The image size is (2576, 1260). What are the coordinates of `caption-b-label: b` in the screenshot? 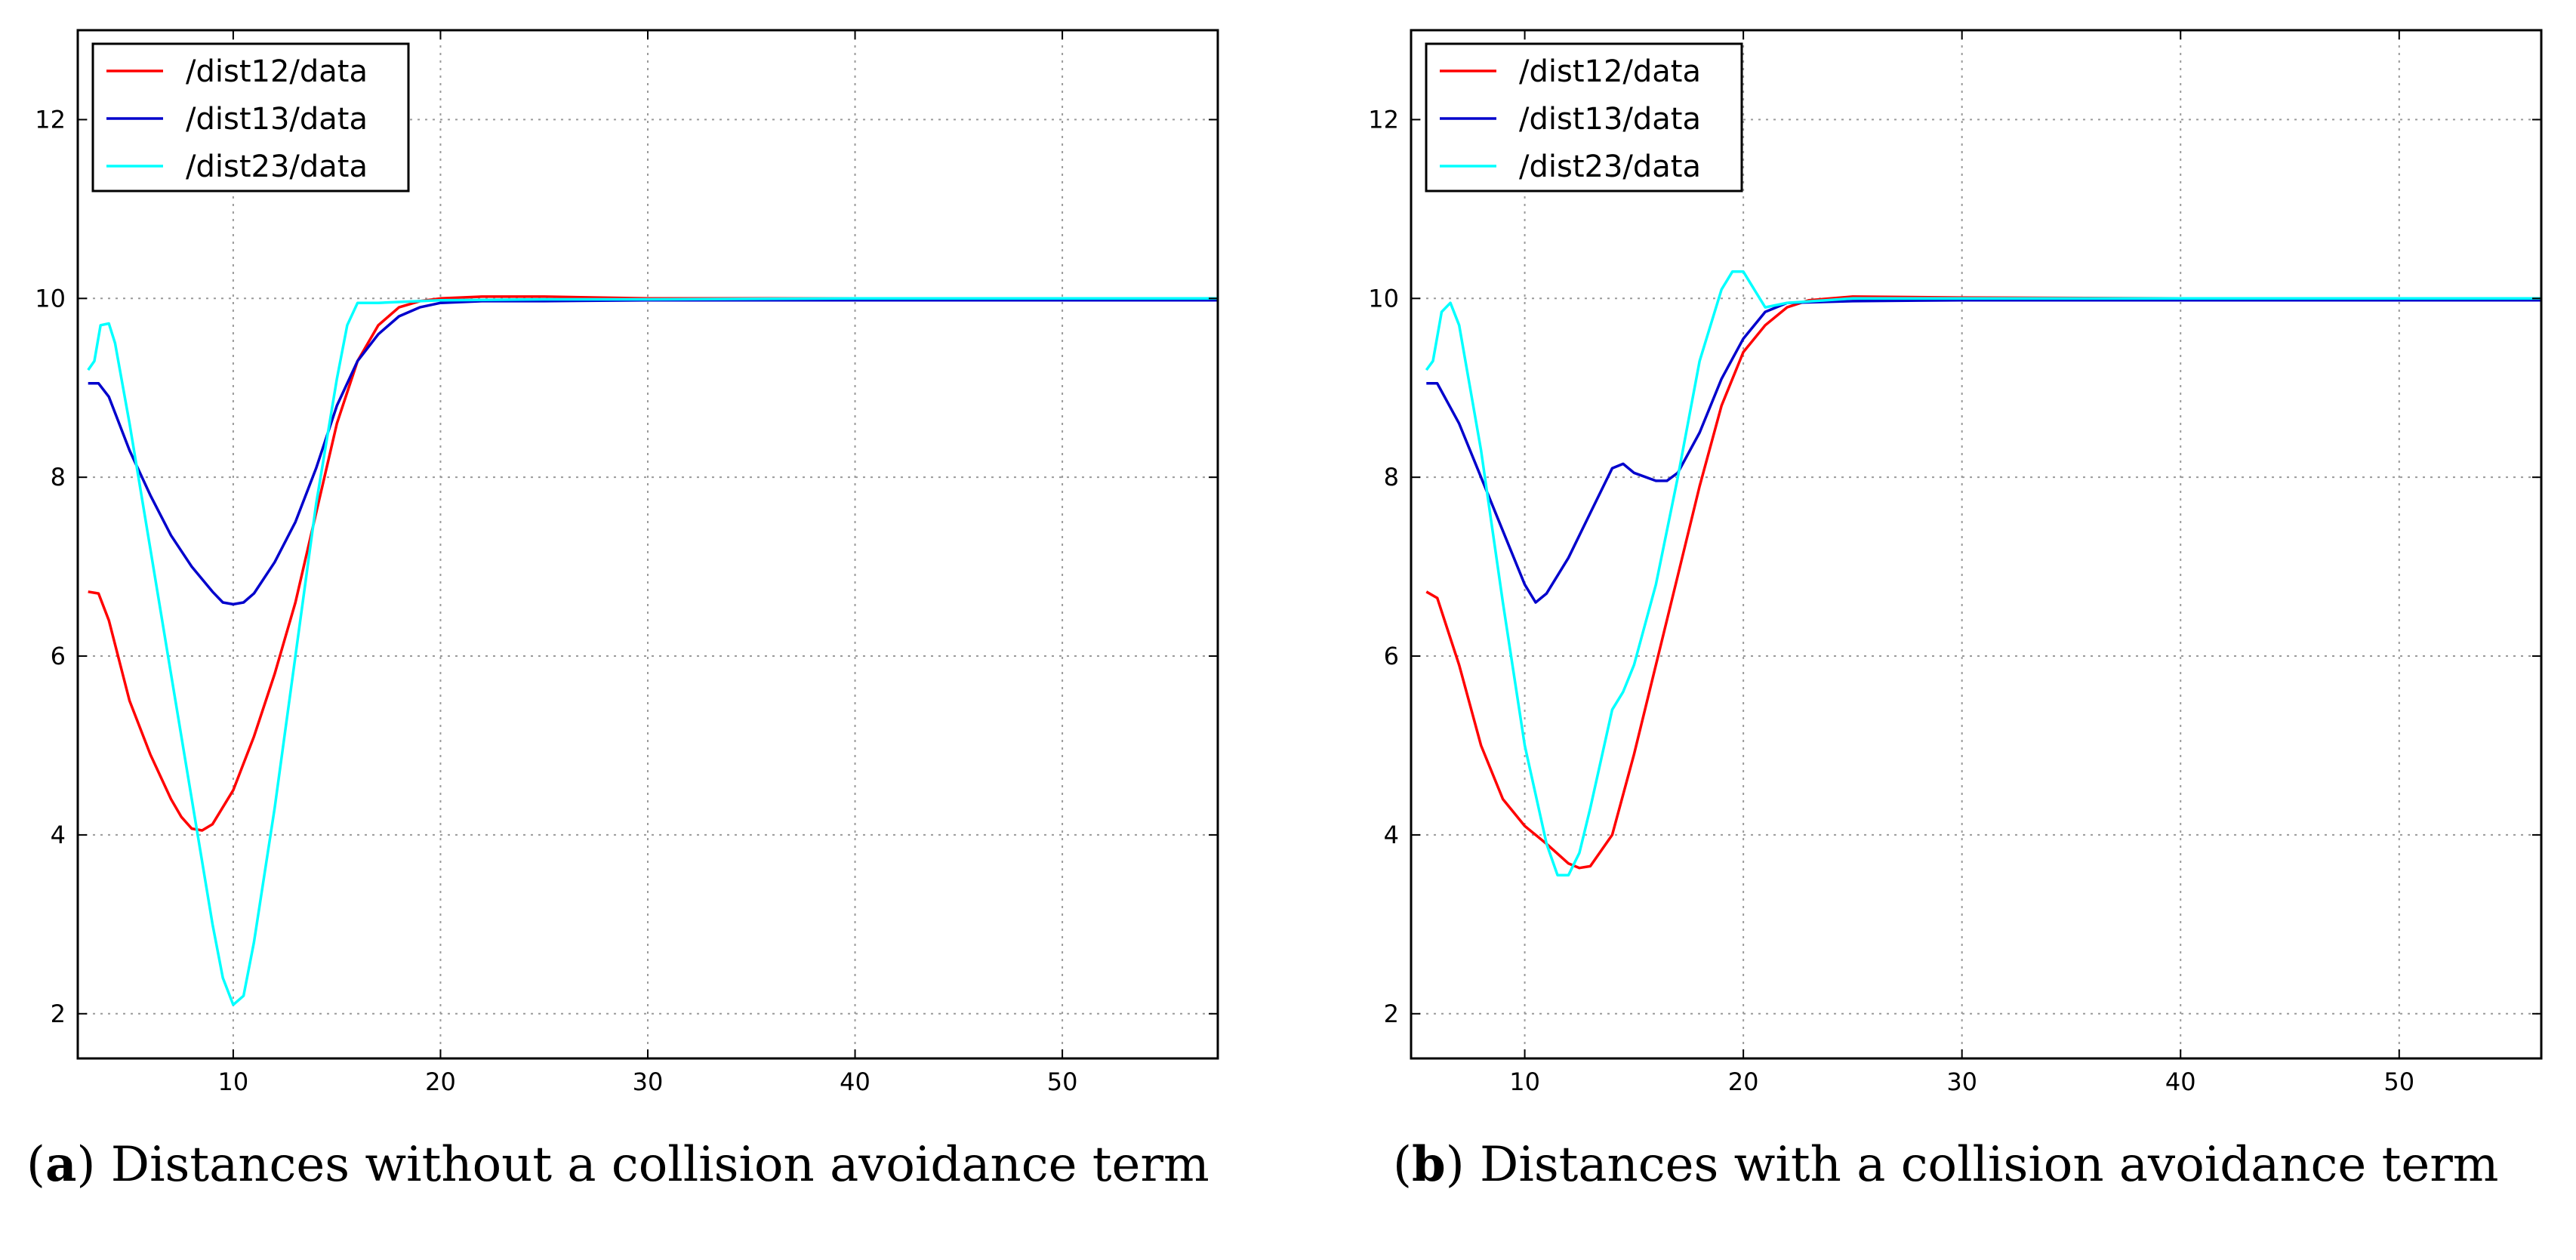 It's located at (1428, 1164).